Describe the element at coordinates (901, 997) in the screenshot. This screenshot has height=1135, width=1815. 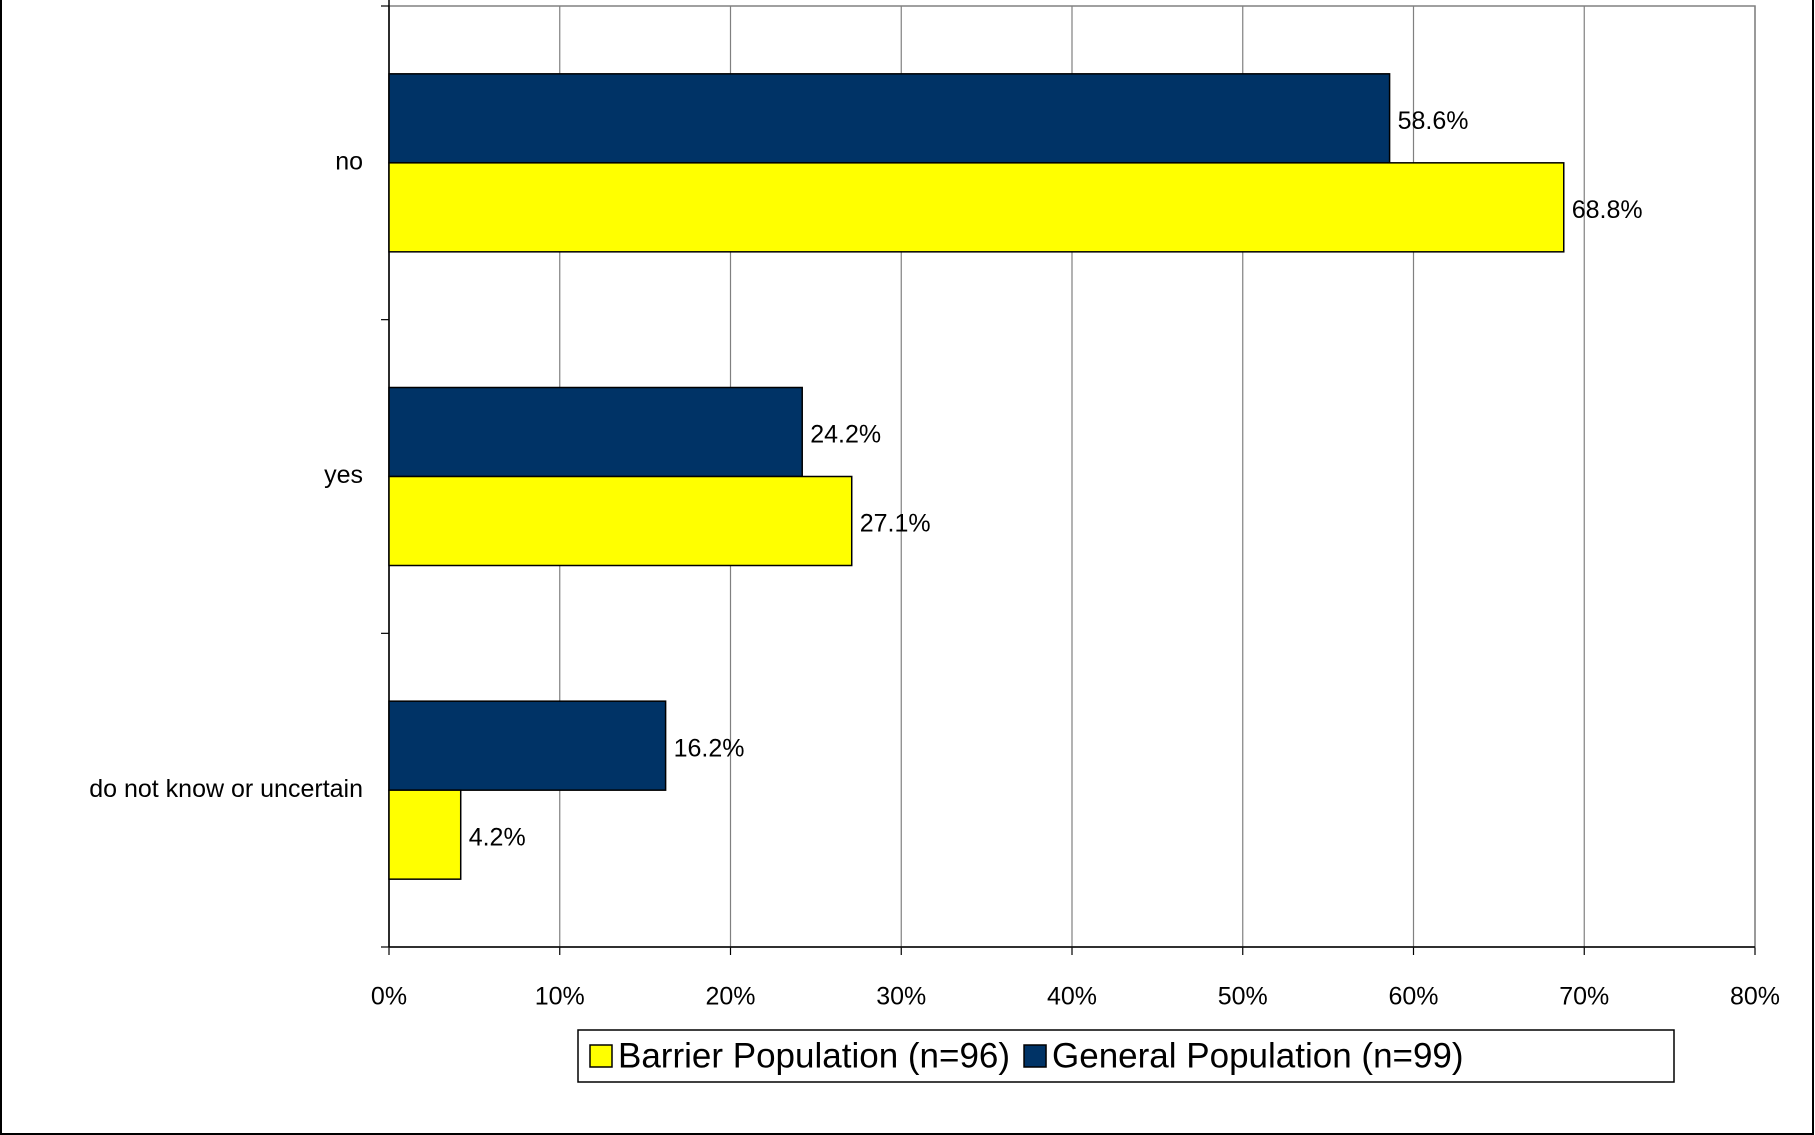
I see `x-tick-label: 30%` at that location.